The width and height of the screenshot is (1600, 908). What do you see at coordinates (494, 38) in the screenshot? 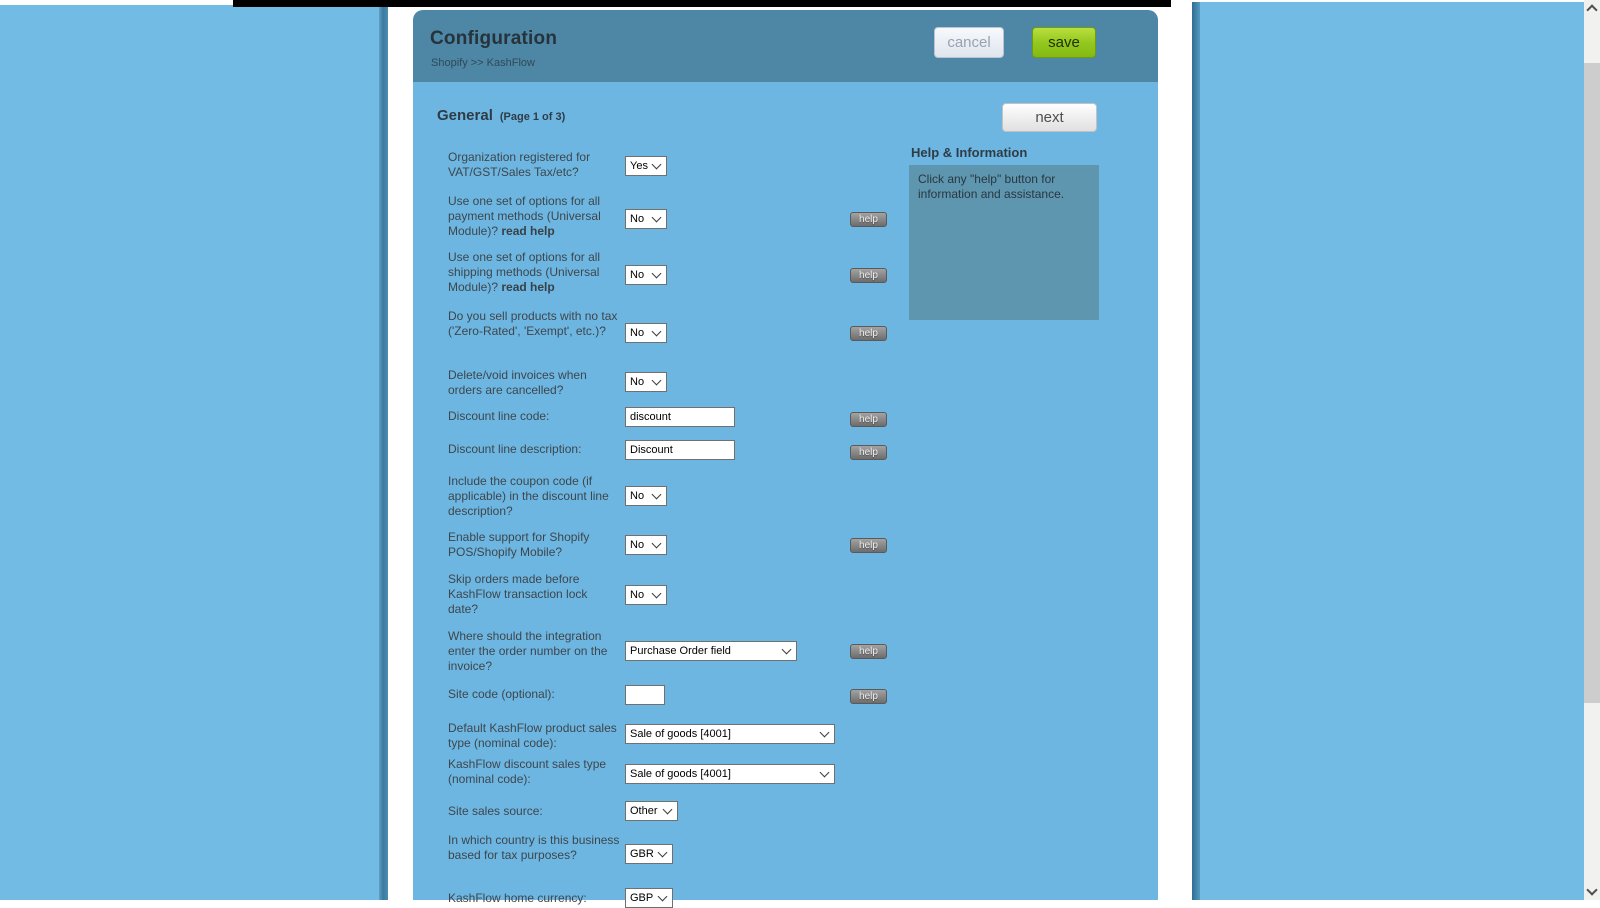
I see `page-title: Configuration` at bounding box center [494, 38].